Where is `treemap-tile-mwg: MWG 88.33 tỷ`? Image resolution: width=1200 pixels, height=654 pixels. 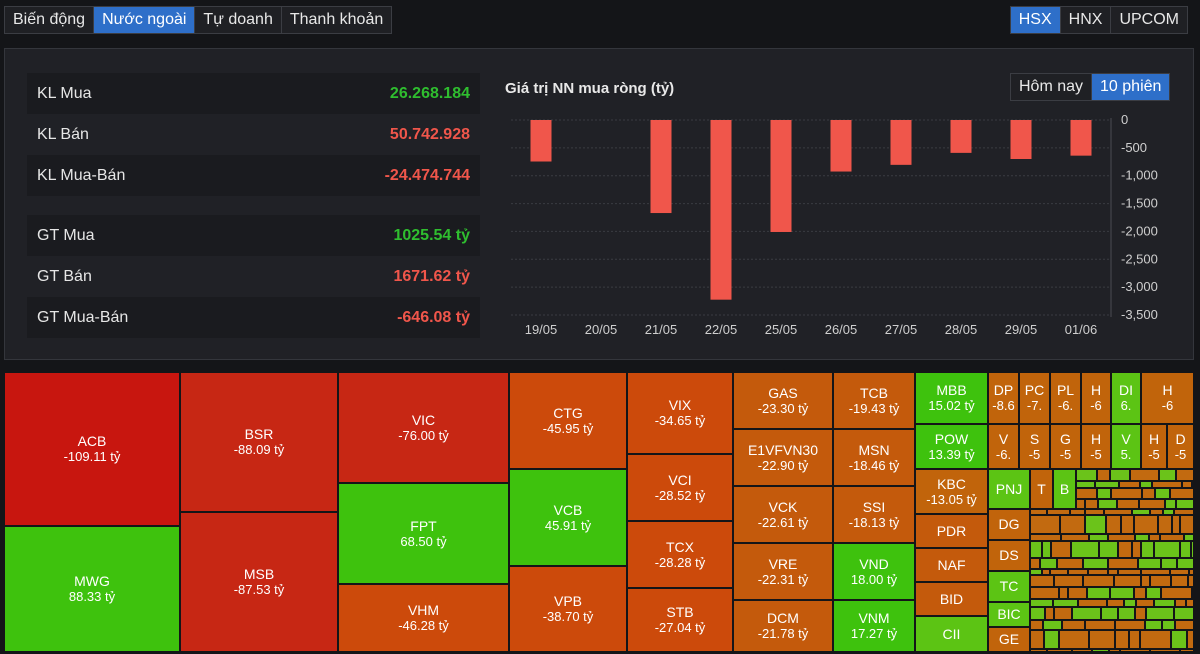
treemap-tile-mwg: MWG 88.33 tỷ is located at coordinates (92, 589).